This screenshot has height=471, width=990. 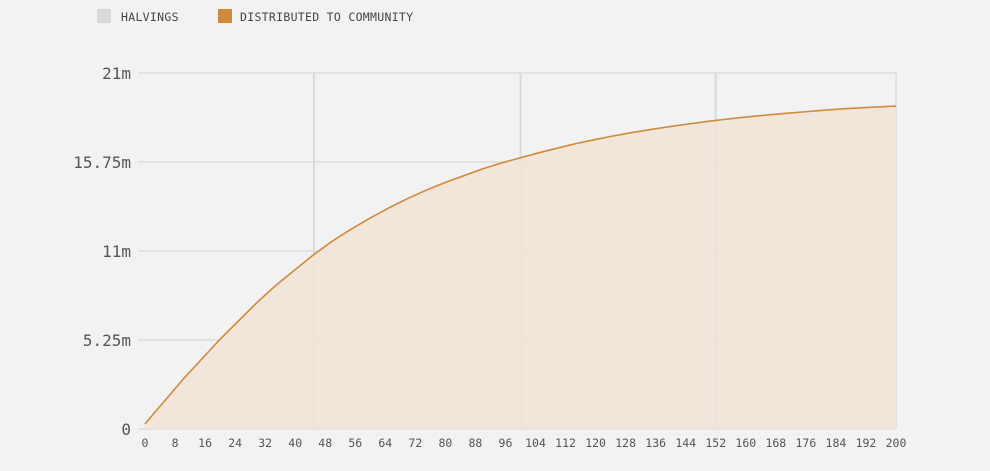 What do you see at coordinates (175, 443) in the screenshot?
I see `x-tick-label: 8` at bounding box center [175, 443].